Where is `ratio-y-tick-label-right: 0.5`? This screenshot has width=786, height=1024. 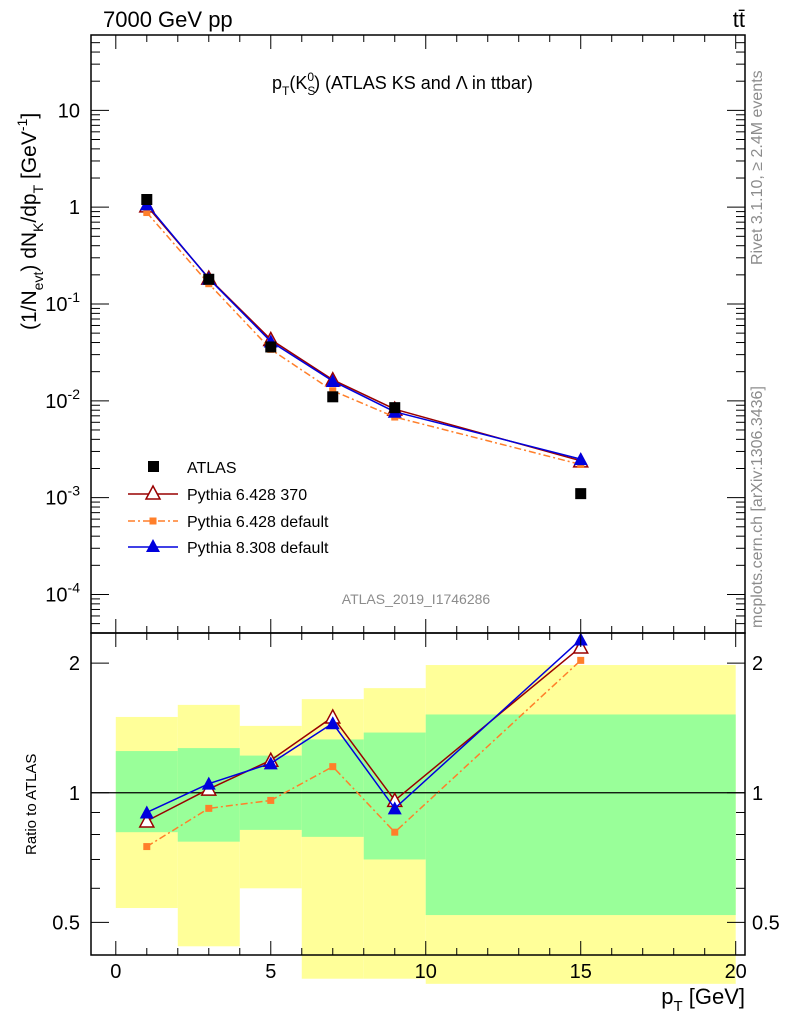
ratio-y-tick-label-right: 0.5 is located at coordinates (766, 923).